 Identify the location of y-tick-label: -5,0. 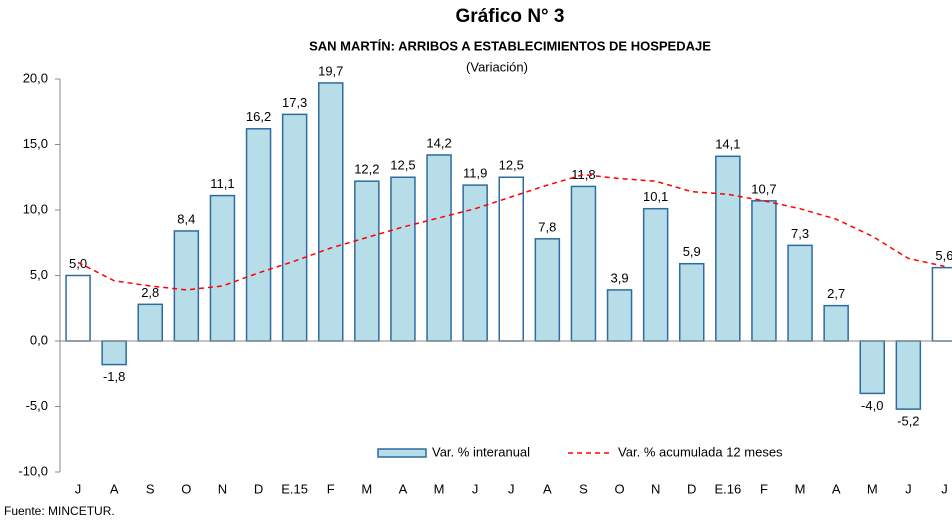
(37, 405).